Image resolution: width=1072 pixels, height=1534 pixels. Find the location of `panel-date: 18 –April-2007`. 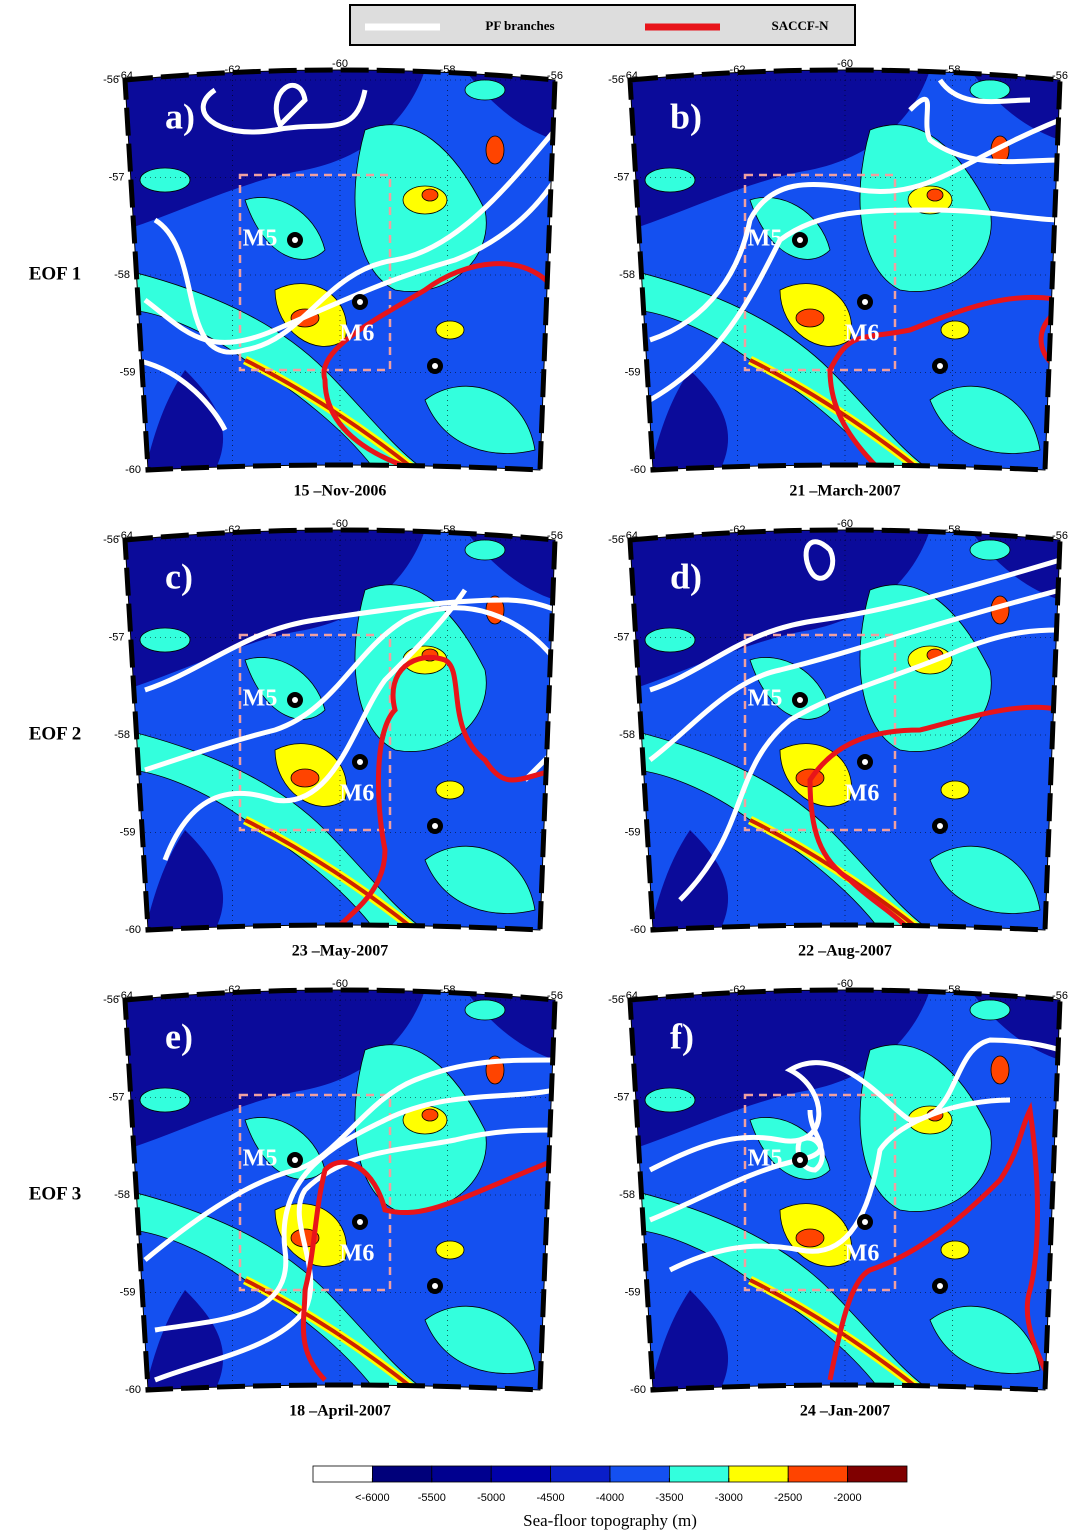

panel-date: 18 –April-2007 is located at coordinates (340, 1411).